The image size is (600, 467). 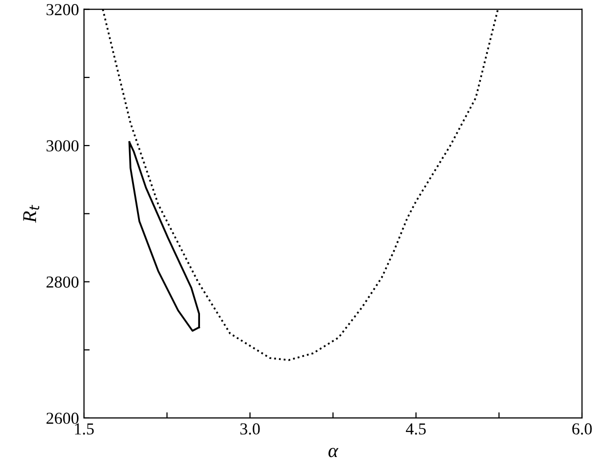 What do you see at coordinates (62, 146) in the screenshot?
I see `y-tick-label: 3000` at bounding box center [62, 146].